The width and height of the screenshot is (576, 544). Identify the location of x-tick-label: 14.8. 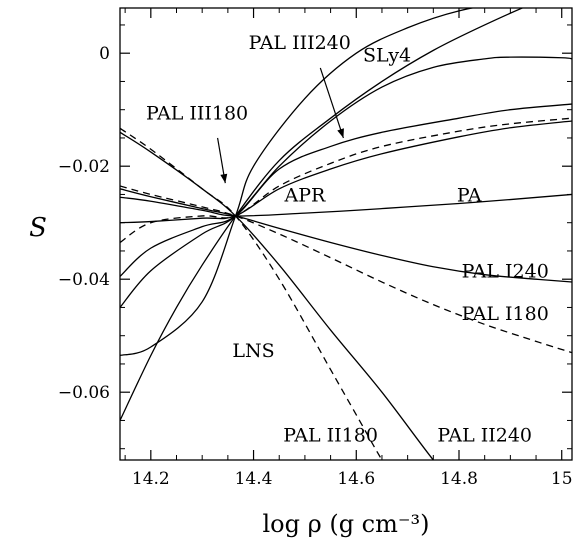
(459, 479).